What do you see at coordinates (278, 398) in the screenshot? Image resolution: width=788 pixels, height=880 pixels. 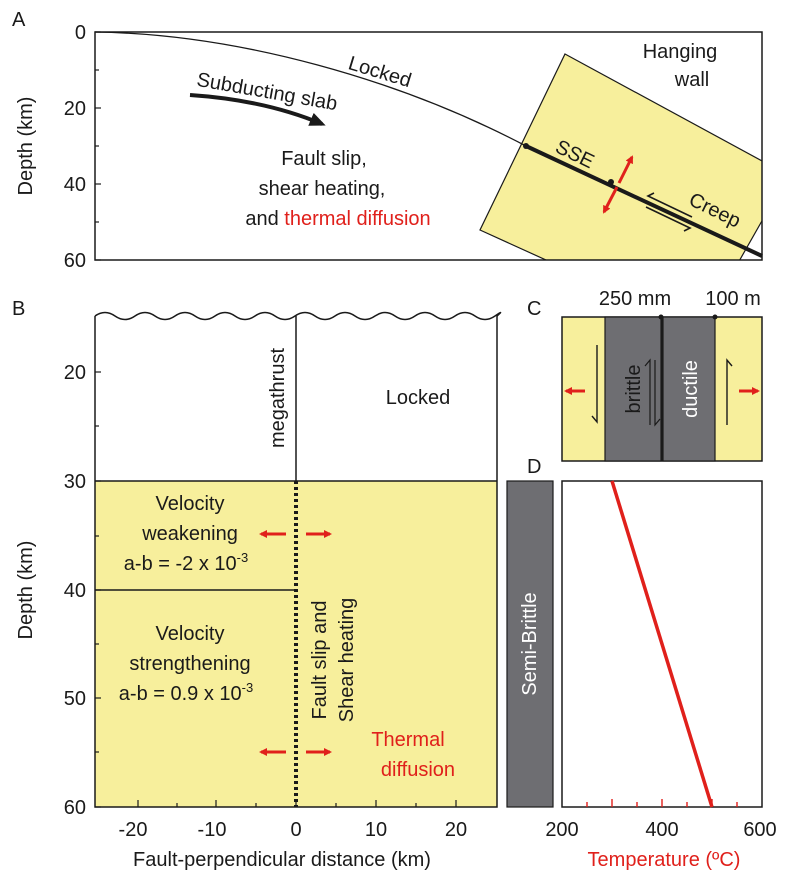 I see `label-megathrust: megathrust` at bounding box center [278, 398].